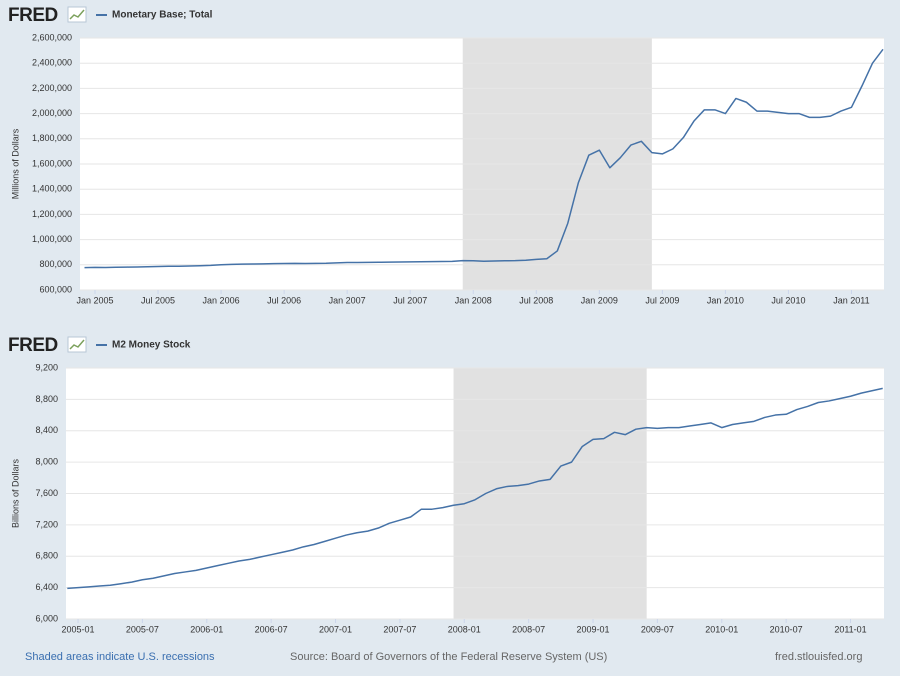  What do you see at coordinates (657, 629) in the screenshot?
I see `x-tick-label: 2009-07` at bounding box center [657, 629].